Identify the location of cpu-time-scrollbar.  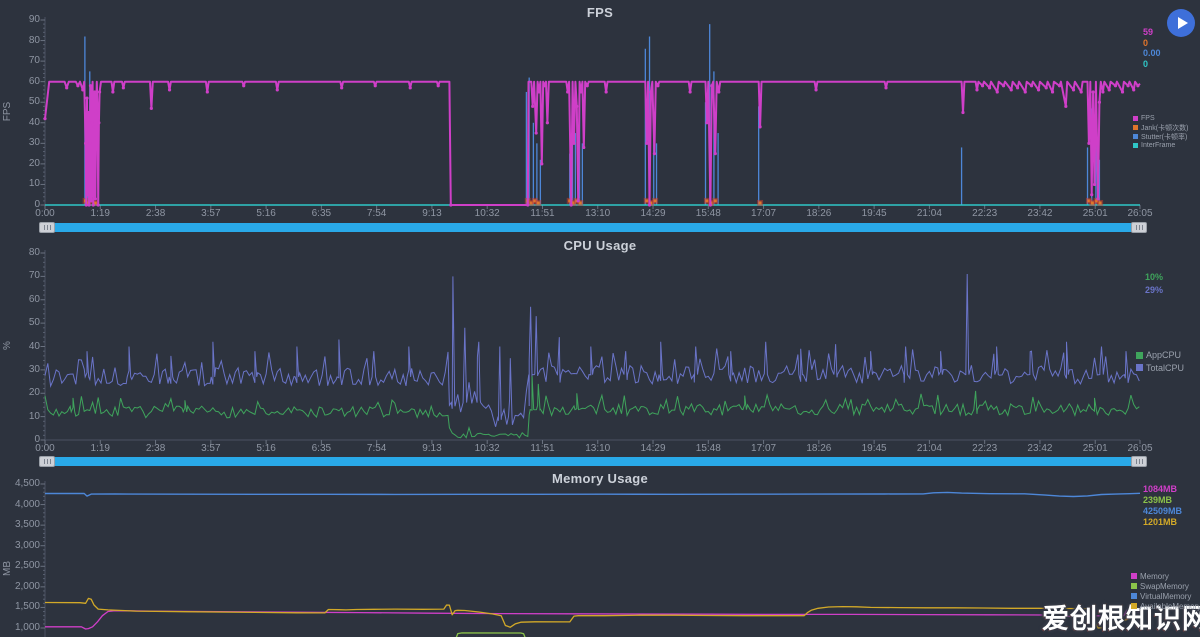
(593, 461).